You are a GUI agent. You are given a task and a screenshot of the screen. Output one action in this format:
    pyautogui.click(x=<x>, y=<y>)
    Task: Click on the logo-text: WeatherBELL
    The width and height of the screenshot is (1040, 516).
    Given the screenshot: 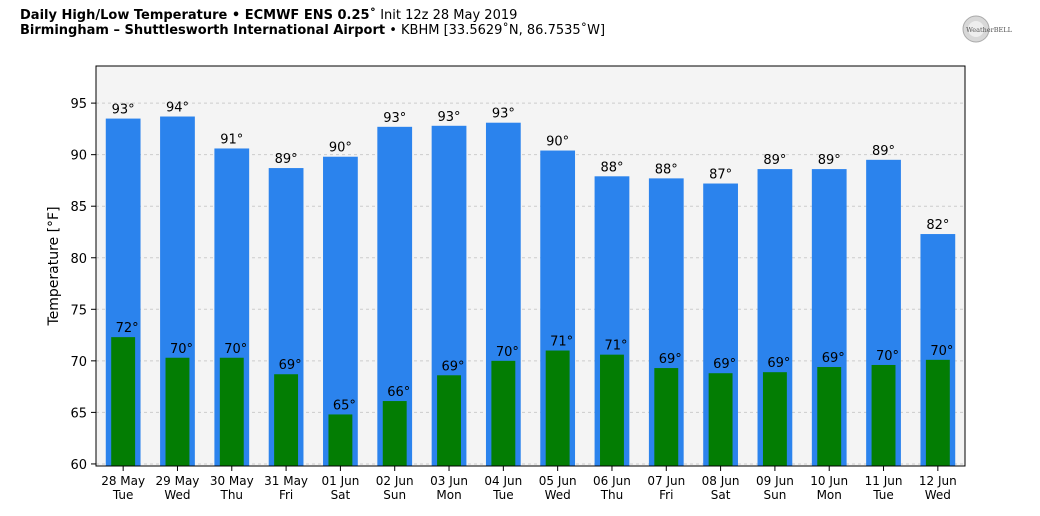 What is the action you would take?
    pyautogui.click(x=989, y=30)
    